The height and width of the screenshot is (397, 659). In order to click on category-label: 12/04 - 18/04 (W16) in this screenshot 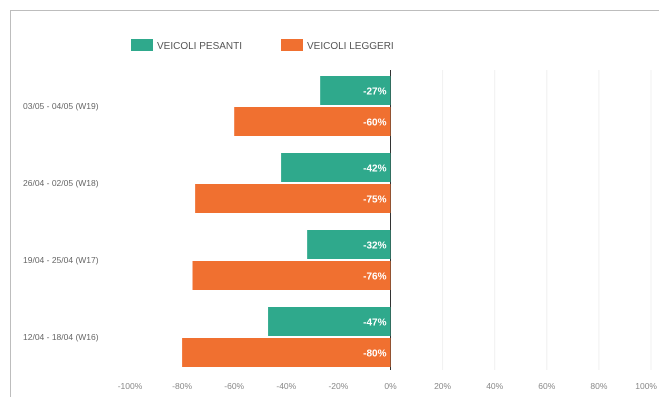, I will do `click(61, 337)`.